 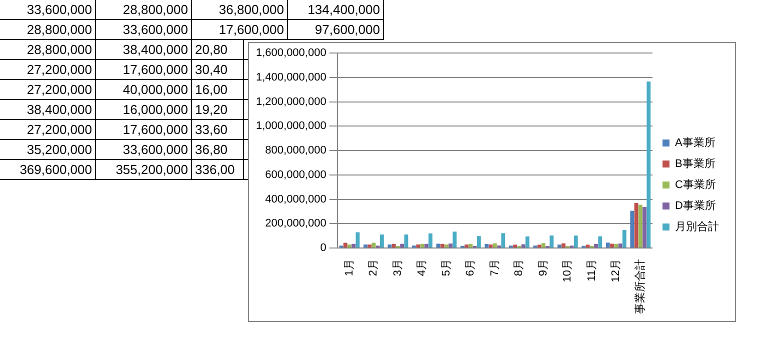 I want to click on text: 33,60, so click(x=218, y=129).